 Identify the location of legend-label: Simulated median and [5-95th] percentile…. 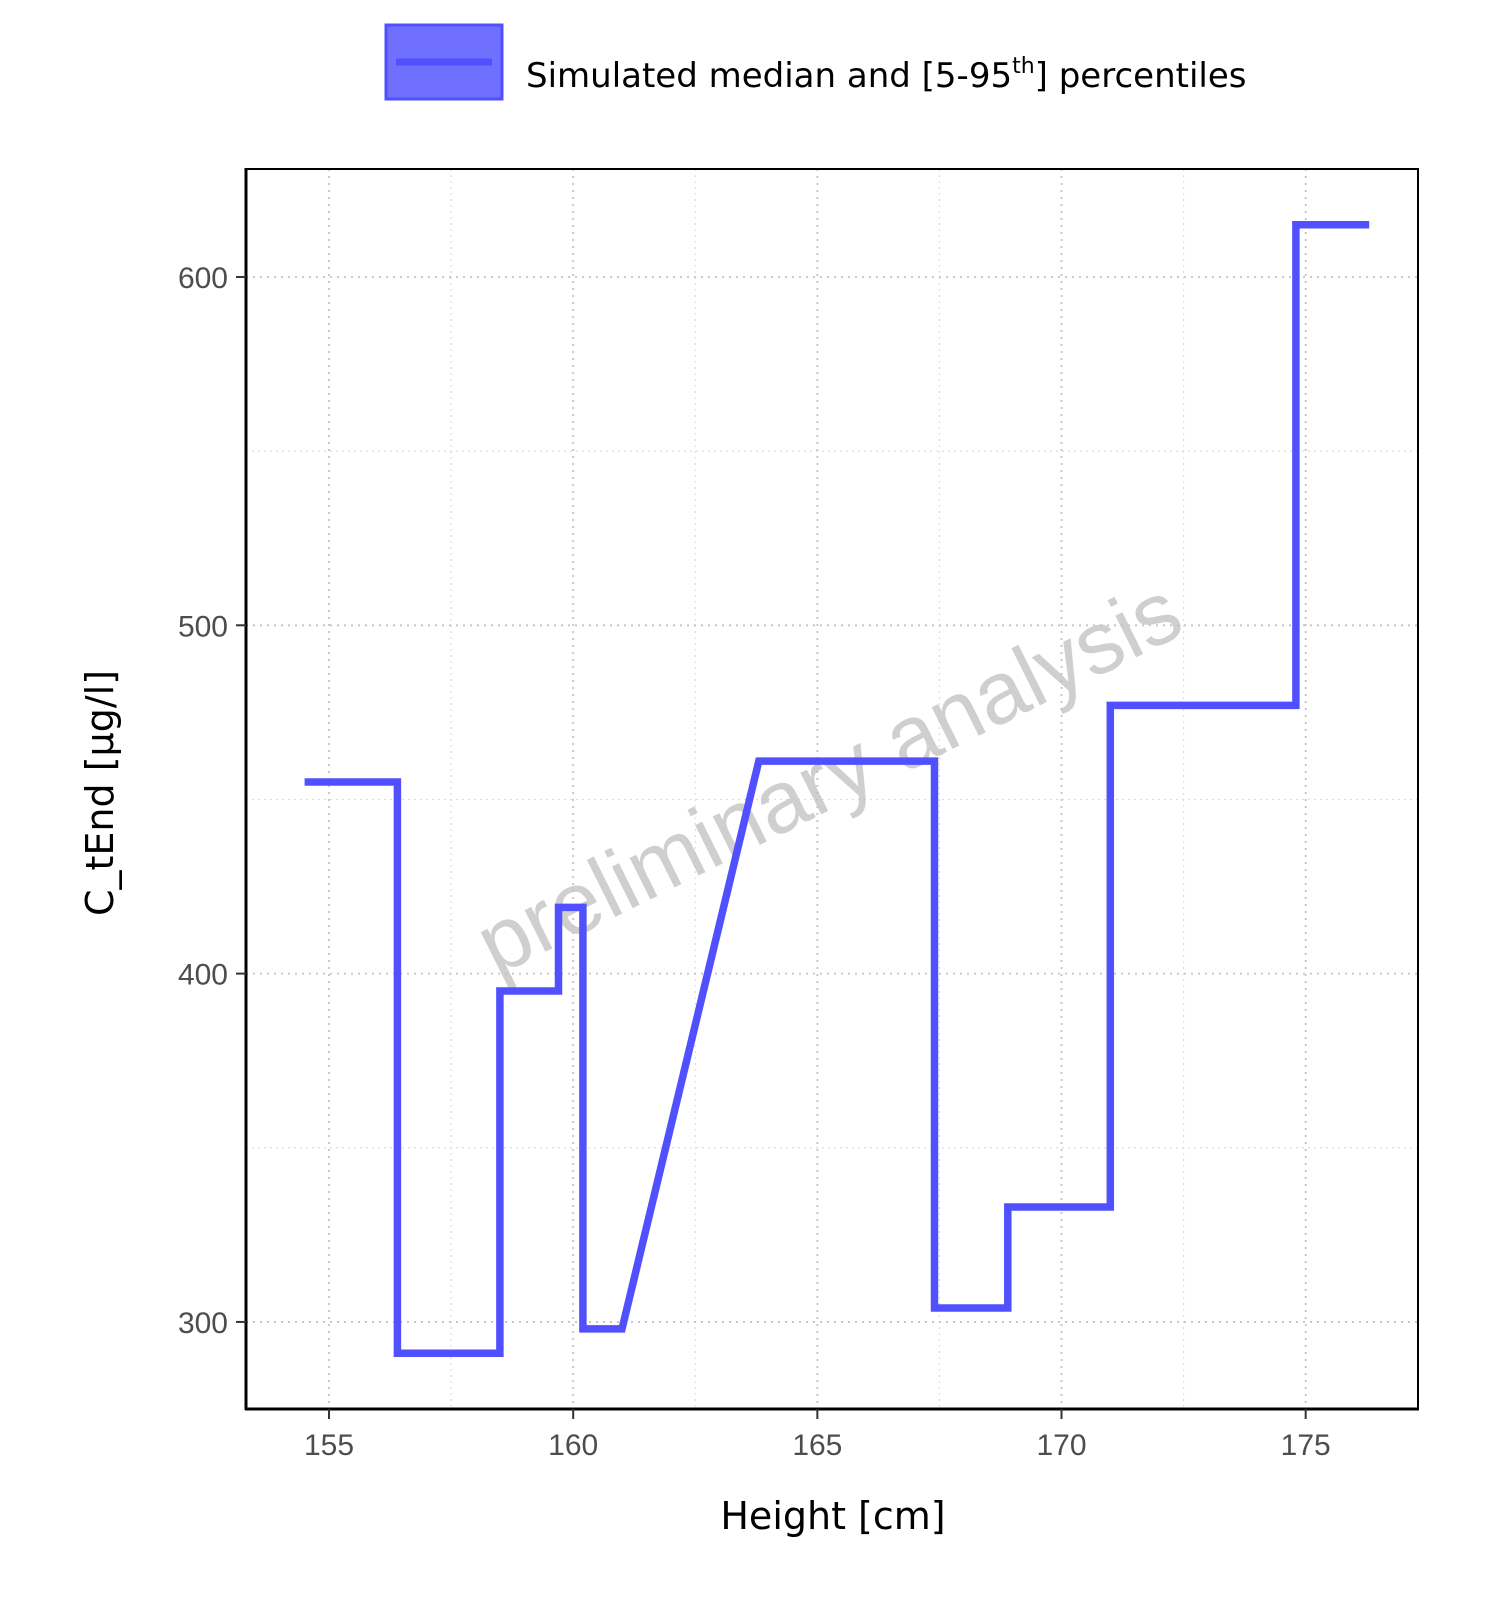
(886, 75).